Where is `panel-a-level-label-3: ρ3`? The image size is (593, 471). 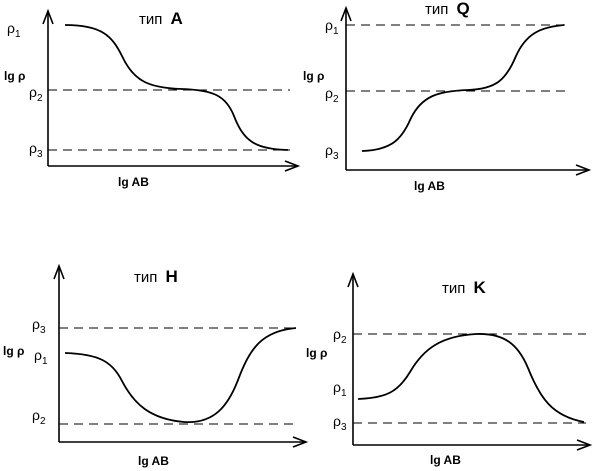 panel-a-level-label-3: ρ3 is located at coordinates (36, 150).